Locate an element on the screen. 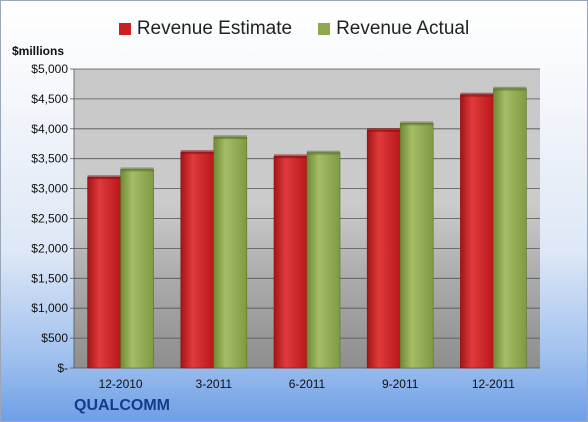 Image resolution: width=588 pixels, height=422 pixels. legend-label-actual: Revenue Actual is located at coordinates (403, 28).